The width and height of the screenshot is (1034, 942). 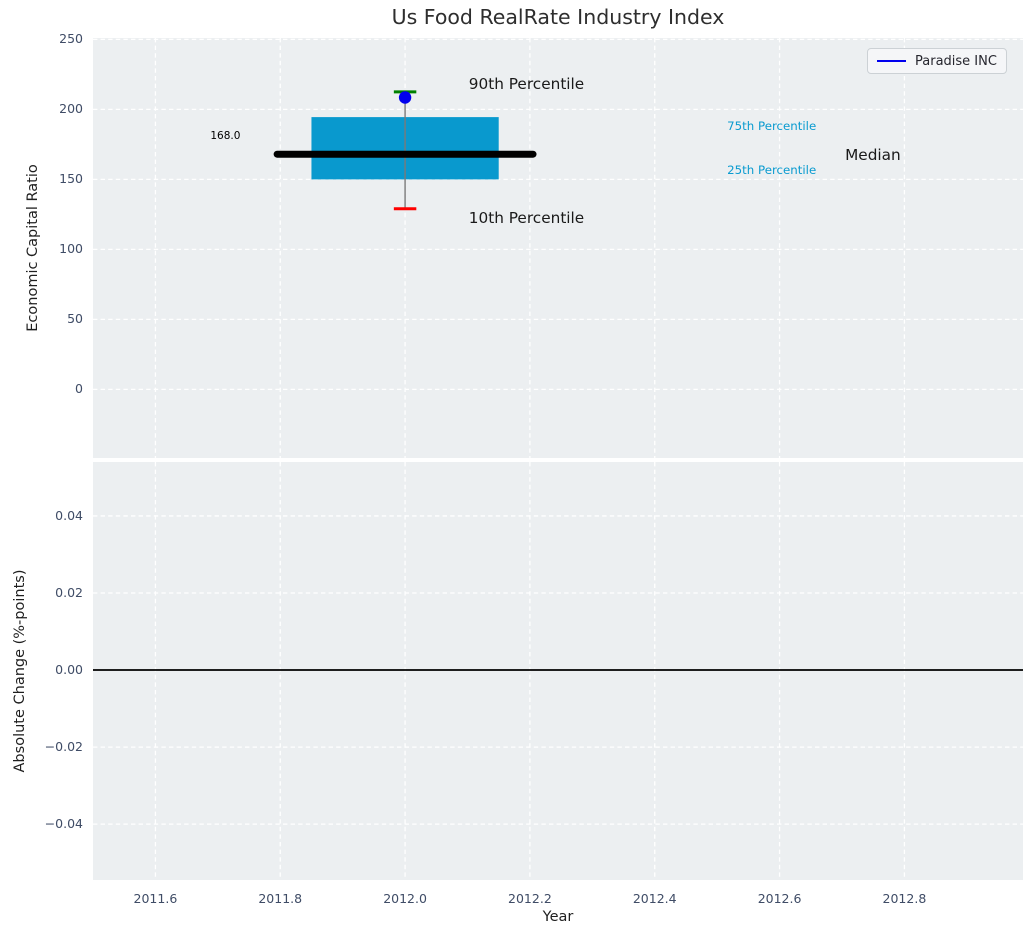 I want to click on y-tick-label: 0.00, so click(x=69, y=670).